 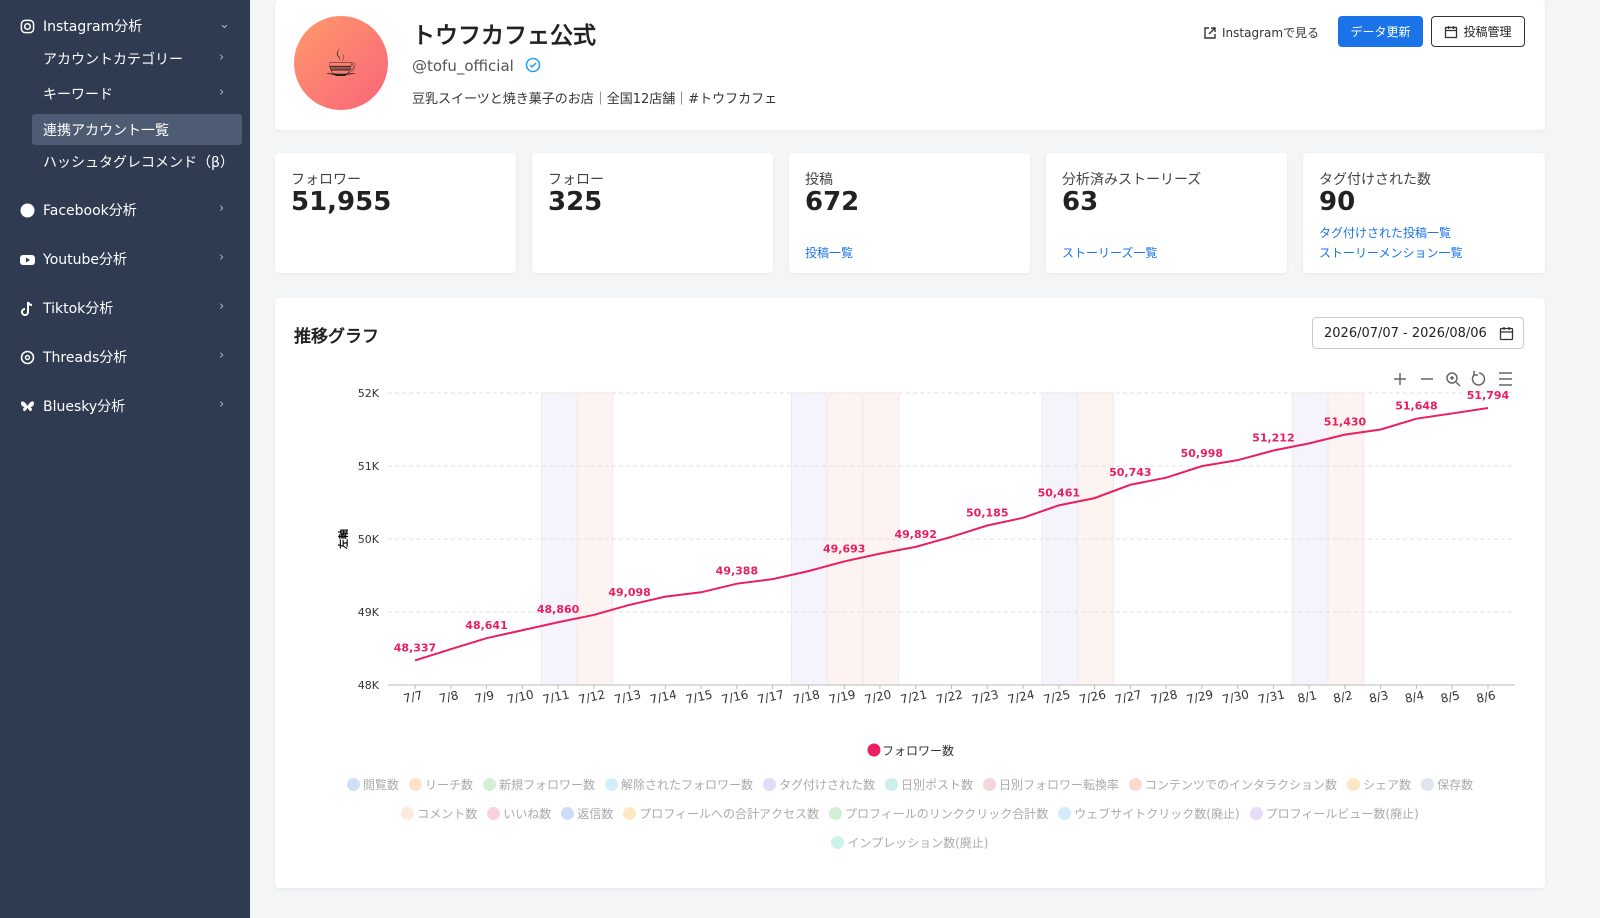 I want to click on date-range: 2026/07/07 - 2026/08/06, so click(x=1418, y=333).